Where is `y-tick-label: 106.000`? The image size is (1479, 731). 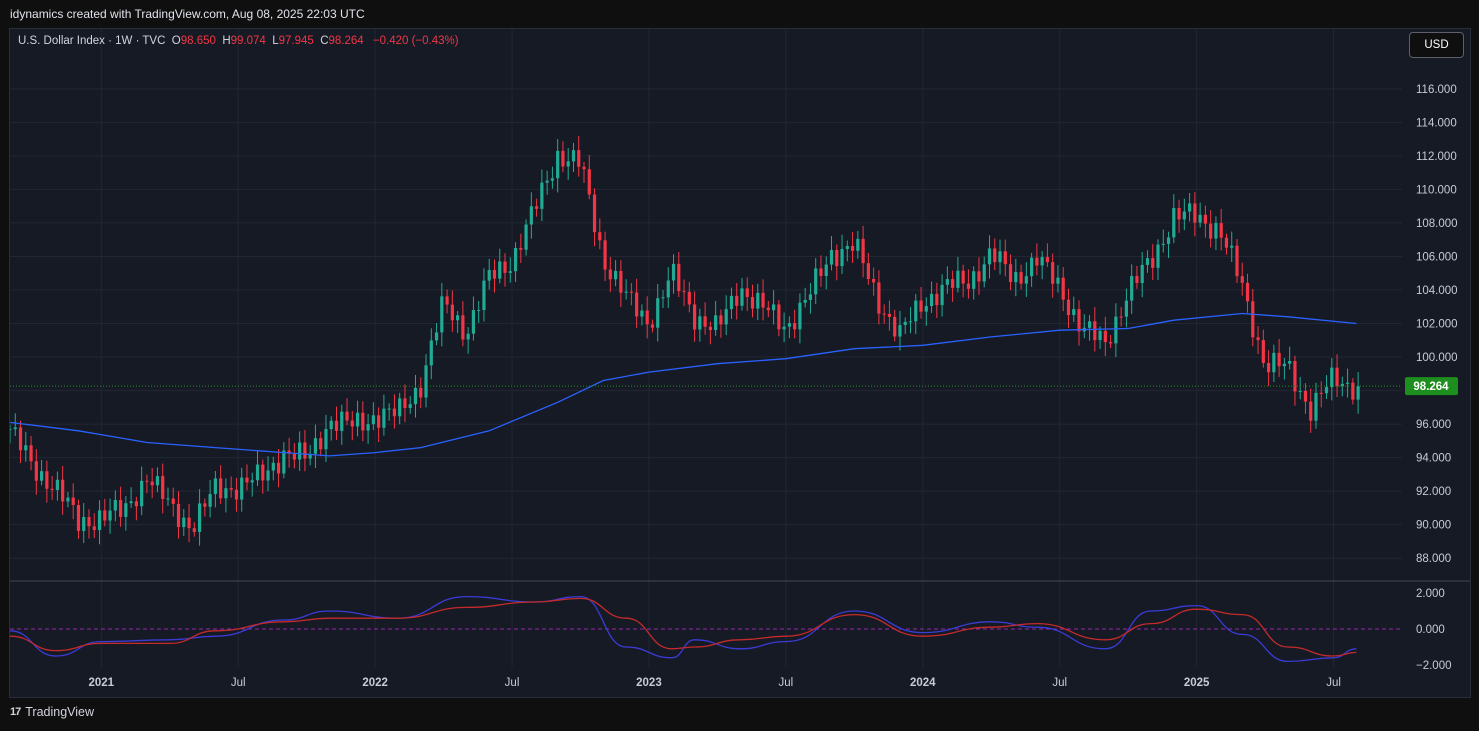
y-tick-label: 106.000 is located at coordinates (1437, 257).